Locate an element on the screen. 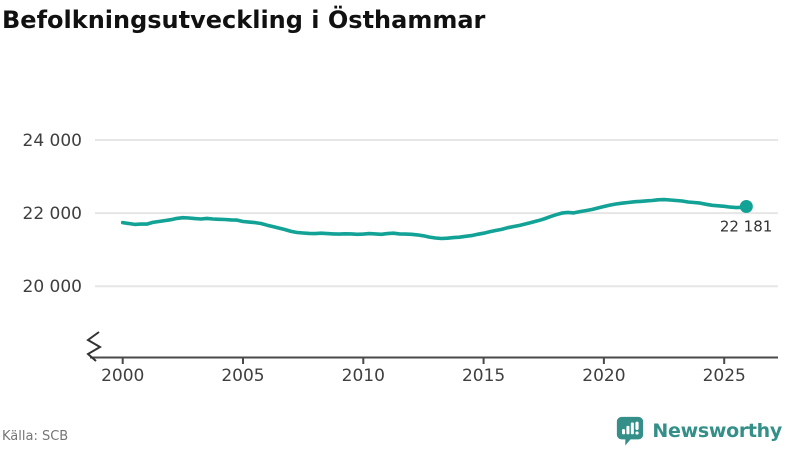 This screenshot has height=450, width=800. y-tick-label: 20 000 is located at coordinates (52, 287).